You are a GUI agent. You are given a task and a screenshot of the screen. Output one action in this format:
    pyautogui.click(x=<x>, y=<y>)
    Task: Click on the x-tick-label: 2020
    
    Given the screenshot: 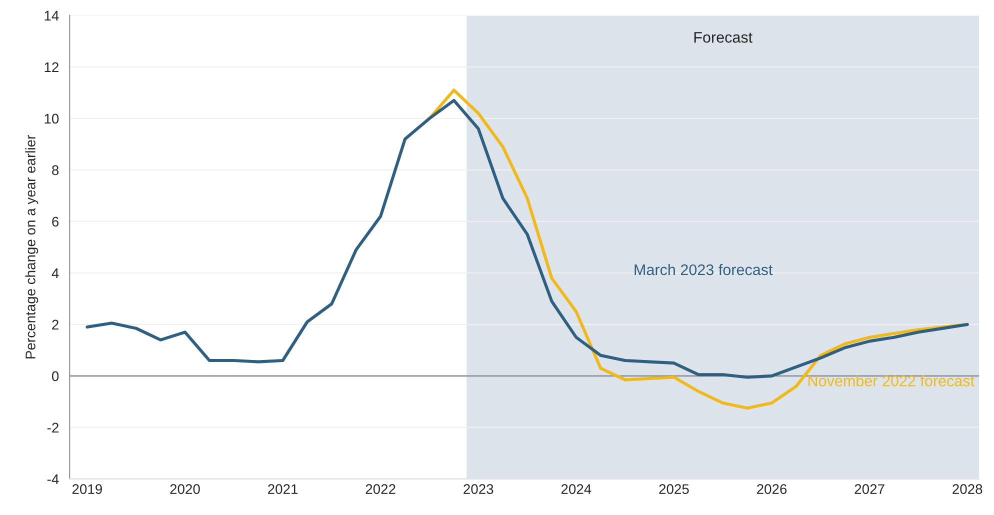 What is the action you would take?
    pyautogui.click(x=185, y=489)
    